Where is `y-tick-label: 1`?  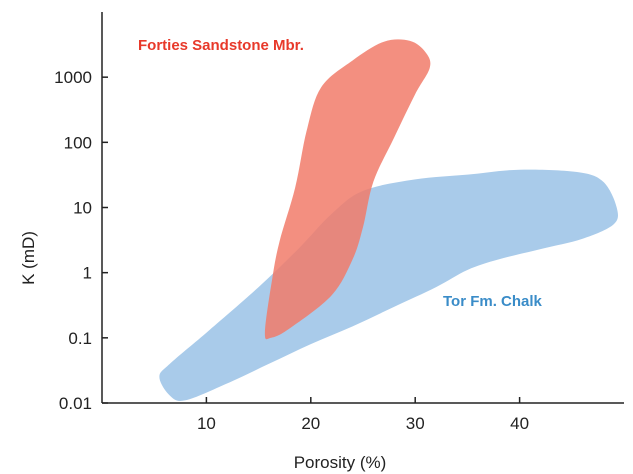
y-tick-label: 1 is located at coordinates (87, 273).